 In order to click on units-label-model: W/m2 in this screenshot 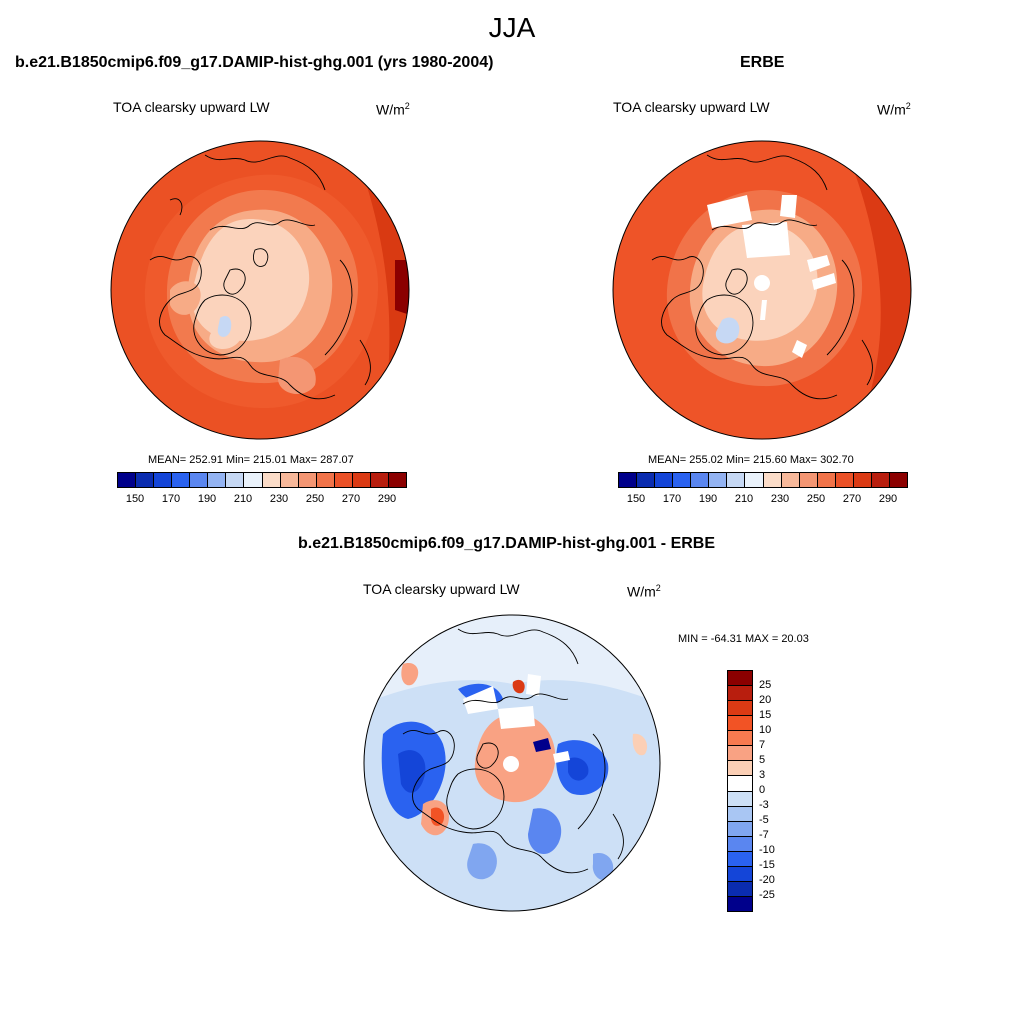, I will do `click(393, 109)`.